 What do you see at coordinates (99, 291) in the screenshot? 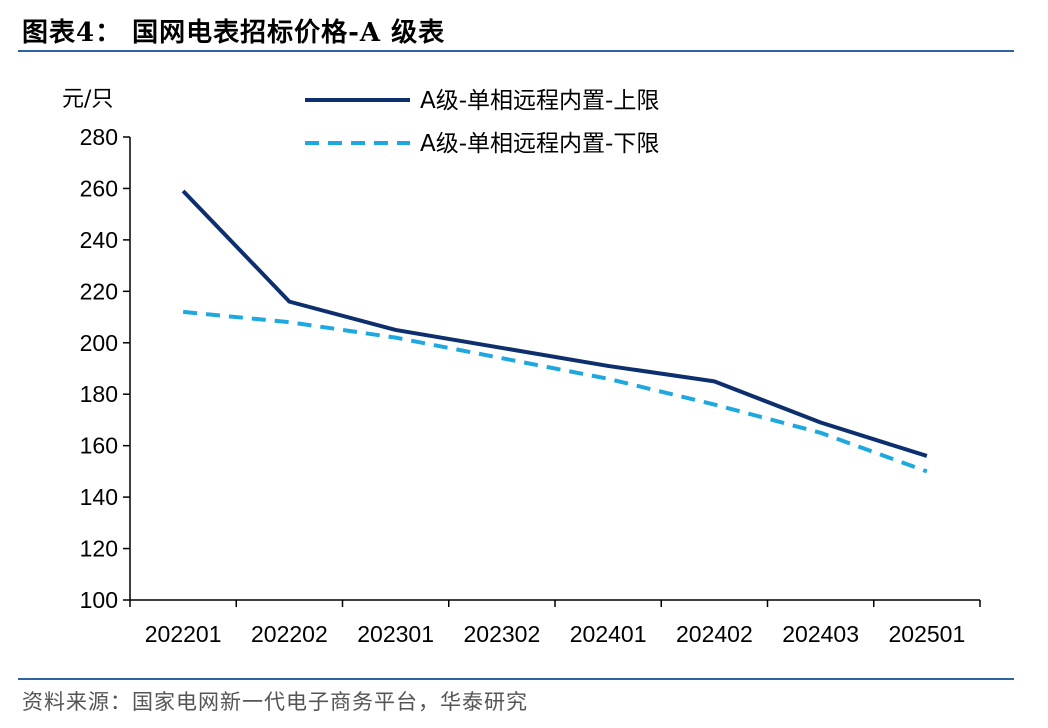
I see `y-tick-label: 220` at bounding box center [99, 291].